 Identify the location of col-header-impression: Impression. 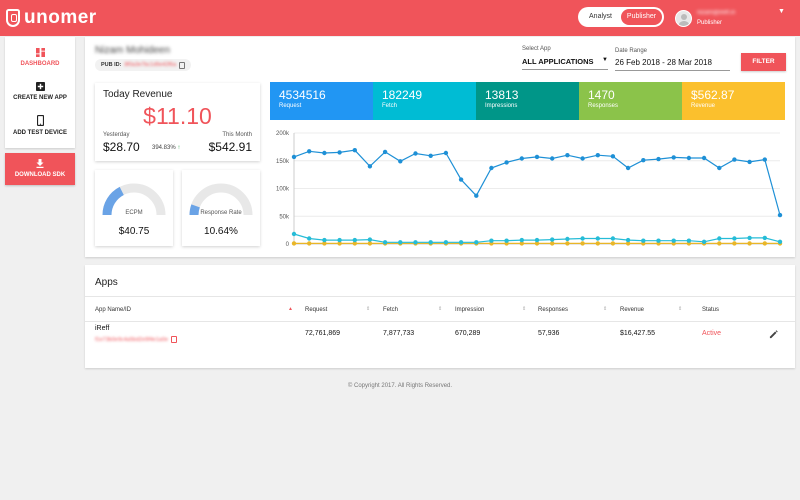
(470, 310).